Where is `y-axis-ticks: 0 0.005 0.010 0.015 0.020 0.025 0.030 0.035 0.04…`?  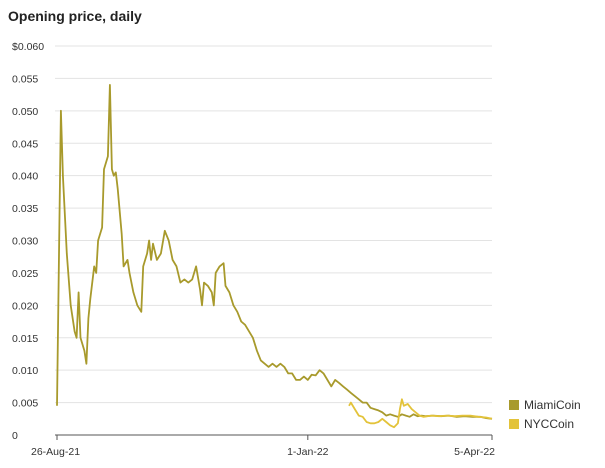
y-axis-ticks: 0 0.005 0.010 0.015 0.020 0.025 0.030 0.035 0.04… is located at coordinates (28, 241).